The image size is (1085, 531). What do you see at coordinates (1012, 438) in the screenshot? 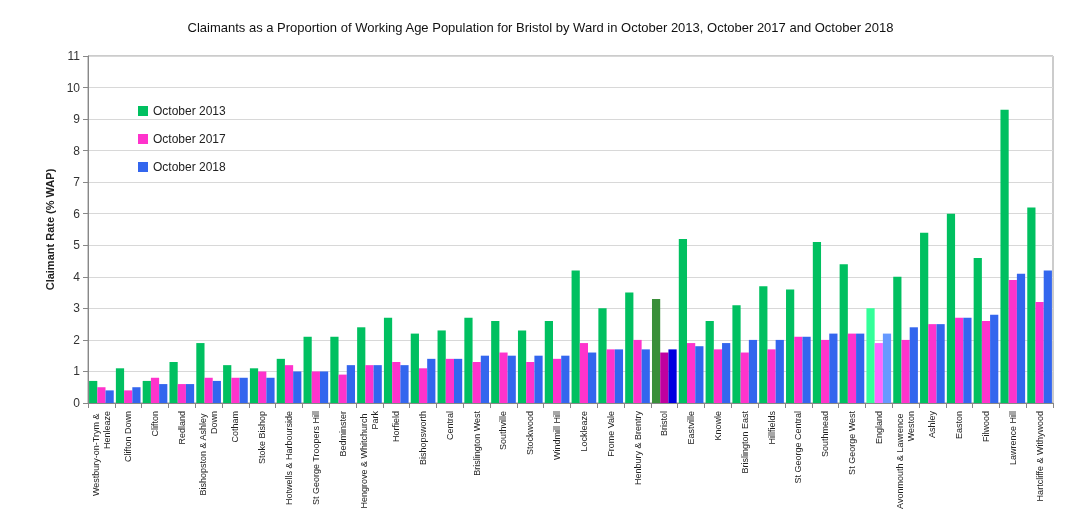
I see `x-tick-label: Lawrence Hill` at bounding box center [1012, 438].